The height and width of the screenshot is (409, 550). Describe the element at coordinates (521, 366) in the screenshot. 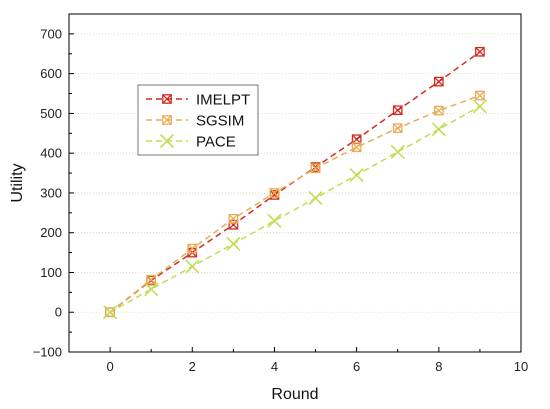

I see `x-tick-label: 10` at that location.